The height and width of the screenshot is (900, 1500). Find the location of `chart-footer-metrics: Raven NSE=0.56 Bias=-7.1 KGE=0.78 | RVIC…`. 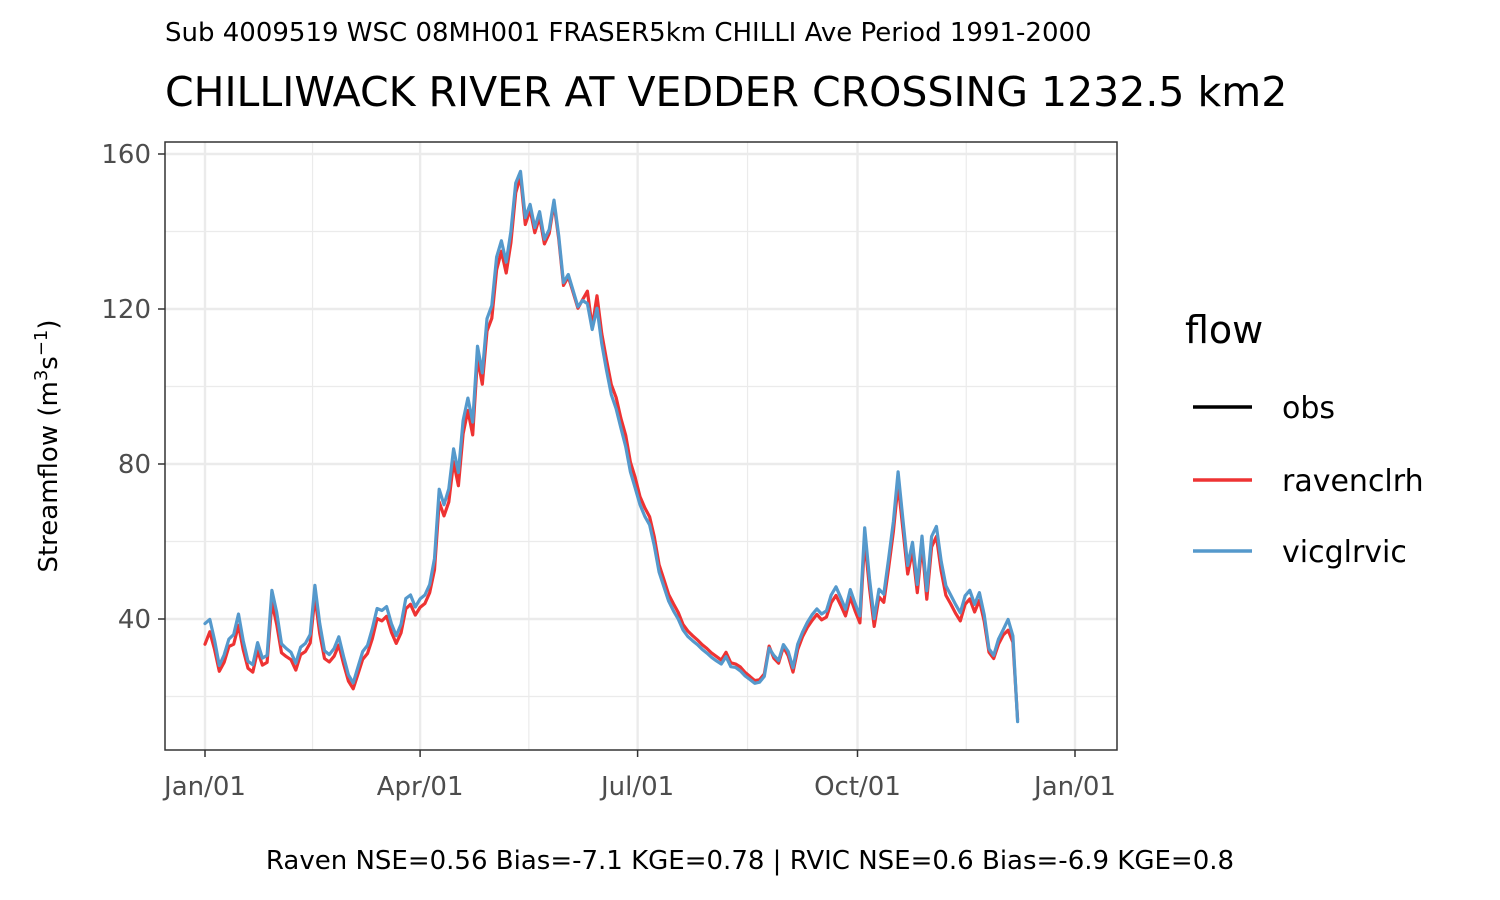

chart-footer-metrics: Raven NSE=0.56 Bias=-7.1 KGE=0.78 | RVIC… is located at coordinates (750, 861).